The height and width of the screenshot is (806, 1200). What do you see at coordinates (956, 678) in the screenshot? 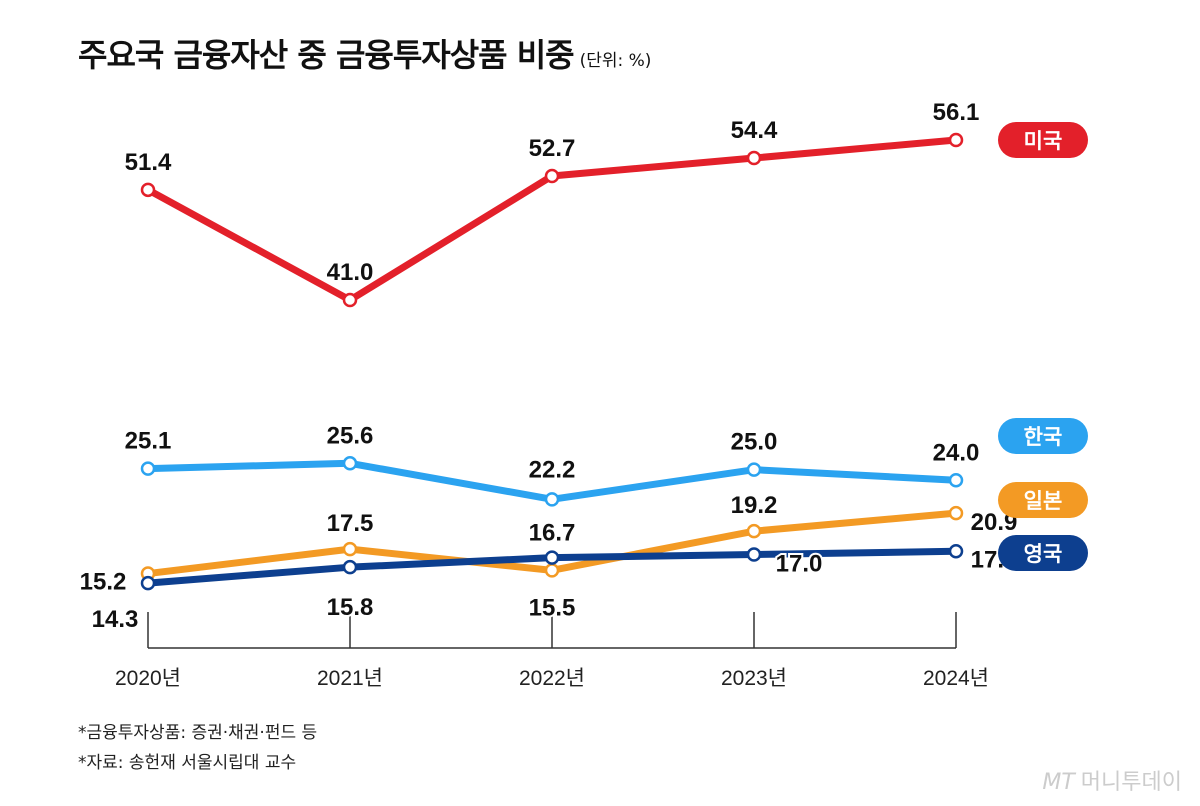
I see `x-tick-label: 2024년` at bounding box center [956, 678].